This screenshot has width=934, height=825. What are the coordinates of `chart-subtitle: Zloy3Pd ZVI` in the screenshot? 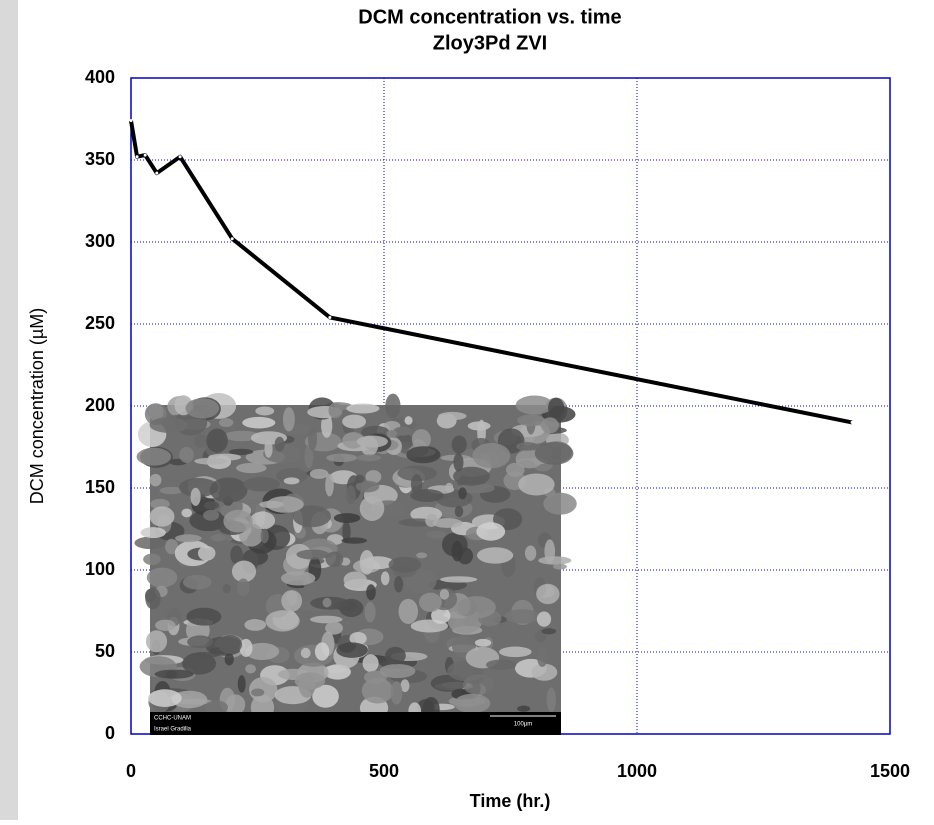 It's located at (490, 43).